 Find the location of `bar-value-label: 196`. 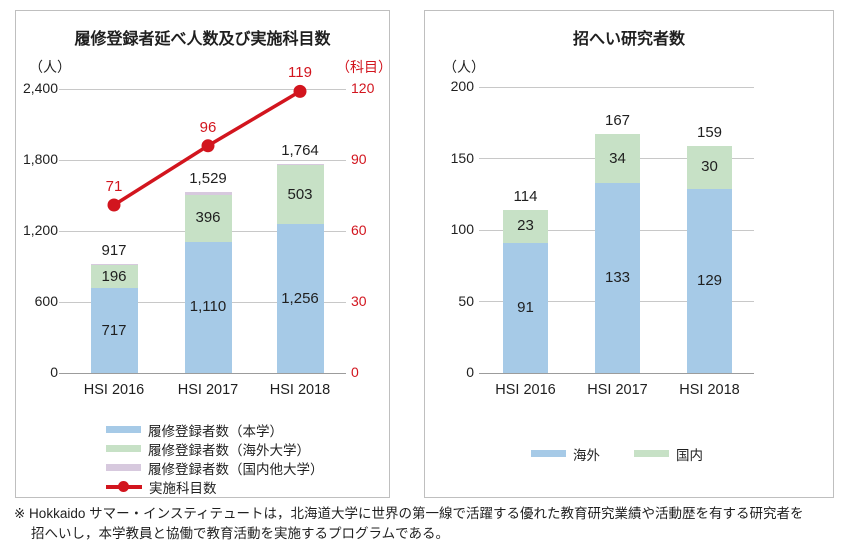

bar-value-label: 196 is located at coordinates (114, 276).